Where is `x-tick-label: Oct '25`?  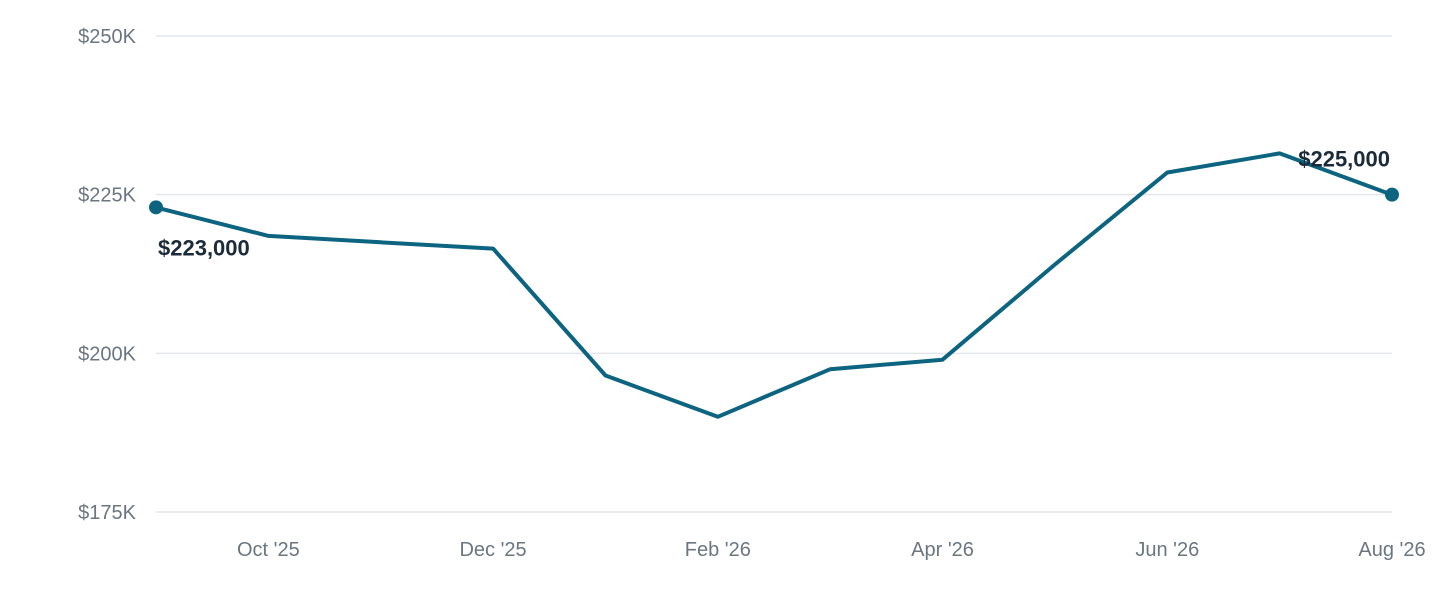
x-tick-label: Oct '25 is located at coordinates (268, 550).